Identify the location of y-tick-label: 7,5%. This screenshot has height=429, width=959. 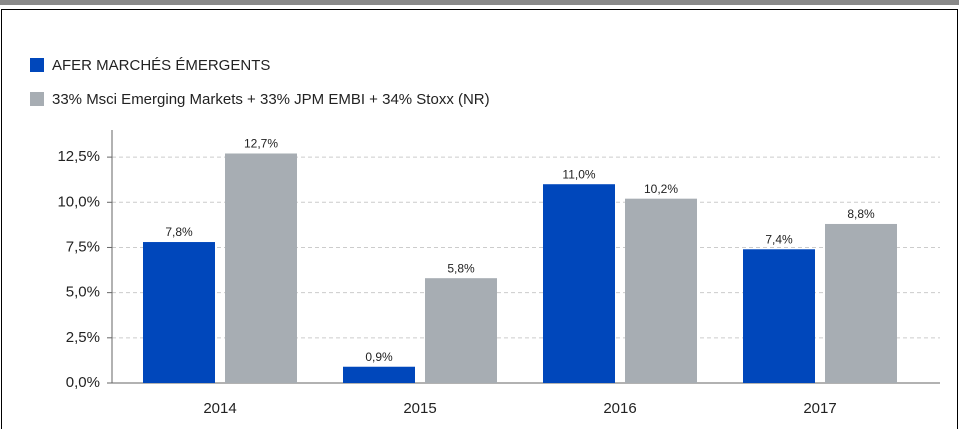
(83, 246).